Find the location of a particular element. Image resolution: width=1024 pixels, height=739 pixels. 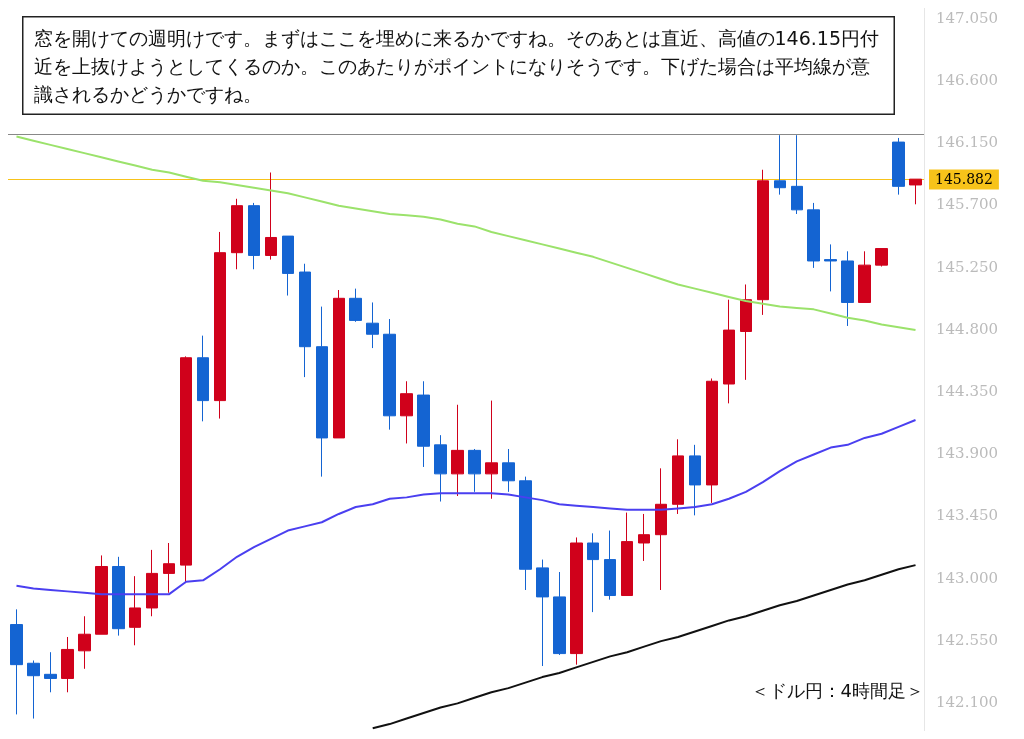

annotation: 窓を開けての週明けです。まずはここを埋めに来るかですね。そのあとは直近、高値の146.15円付近を上抜けようとしてくるのか。このあたりがポイントになりそうです。下げた場合は平均線が意識されるかどうかですね。 is located at coordinates (456, 65).